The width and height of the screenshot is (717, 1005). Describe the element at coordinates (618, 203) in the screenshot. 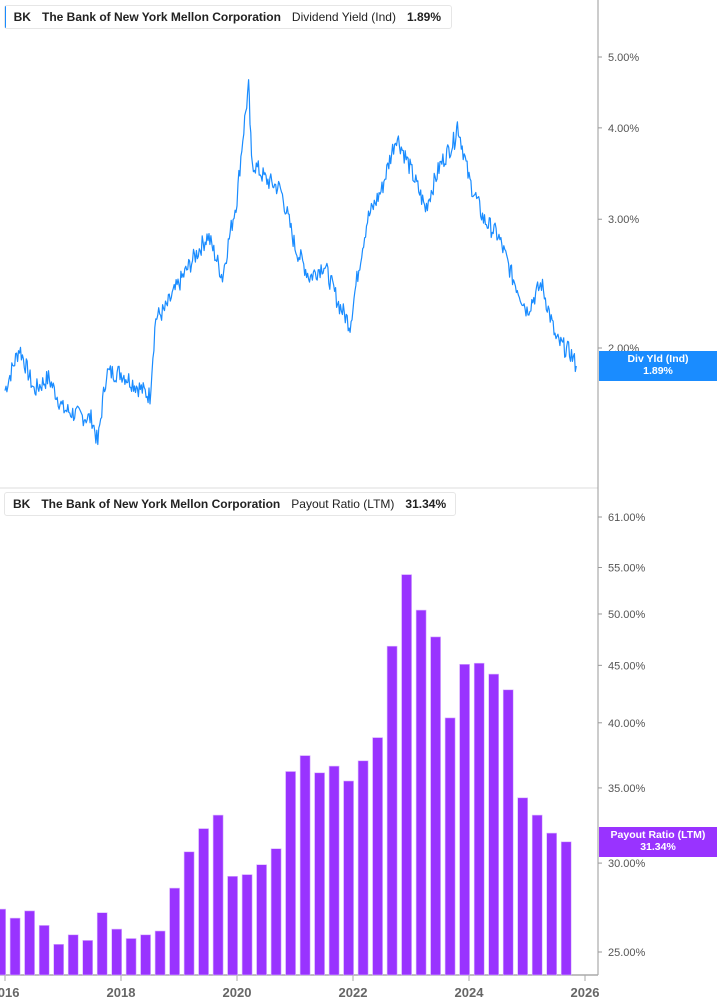

I see `top-y-axis: 5.00%4.00%3.00%2.00%` at that location.